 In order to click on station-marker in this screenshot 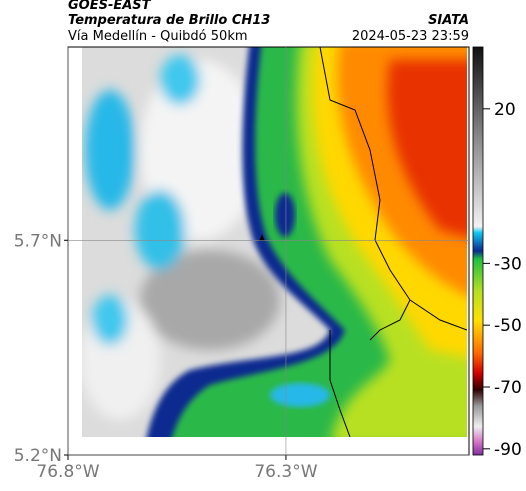, I will do `click(262, 237)`.